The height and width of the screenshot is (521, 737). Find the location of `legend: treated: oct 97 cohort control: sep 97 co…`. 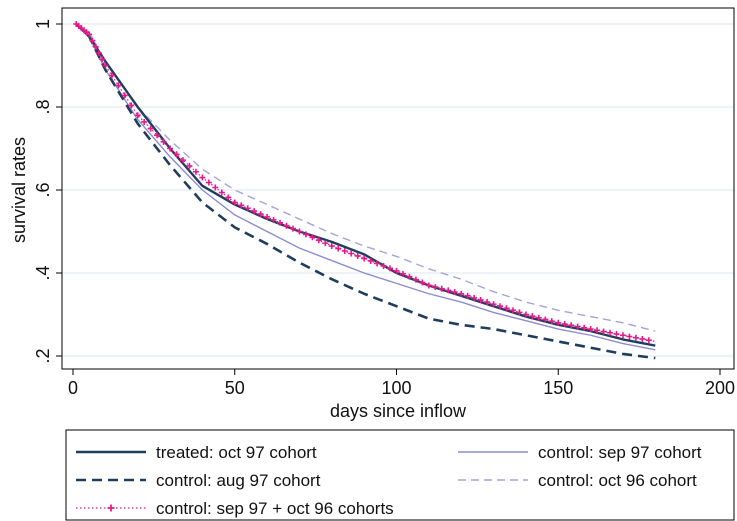

legend: treated: oct 97 cohort control: sep 97 co… is located at coordinates (389, 480).